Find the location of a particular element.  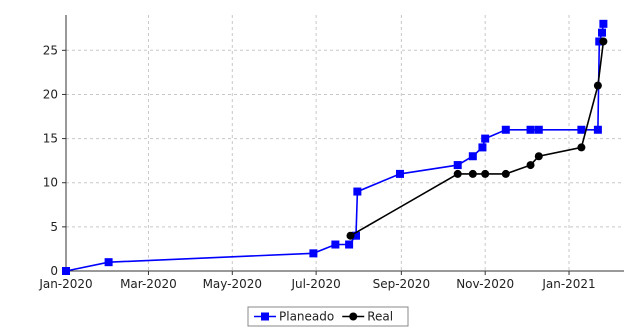

legend-marker-planeado is located at coordinates (265, 316).